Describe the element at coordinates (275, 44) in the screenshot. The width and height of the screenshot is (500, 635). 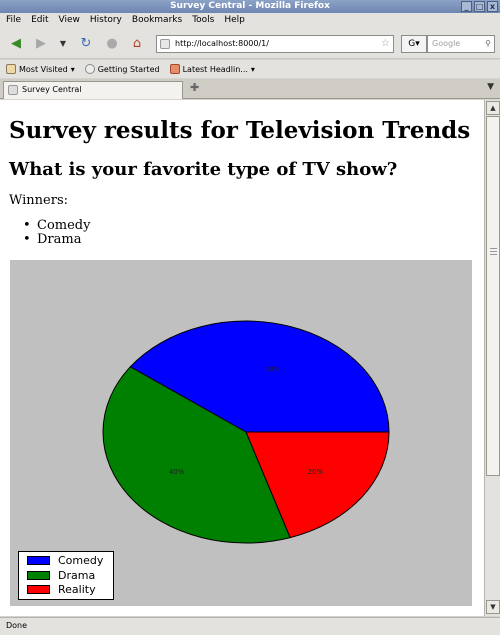
I see `url-bar: http://localhost:8000/1/ ☆` at that location.